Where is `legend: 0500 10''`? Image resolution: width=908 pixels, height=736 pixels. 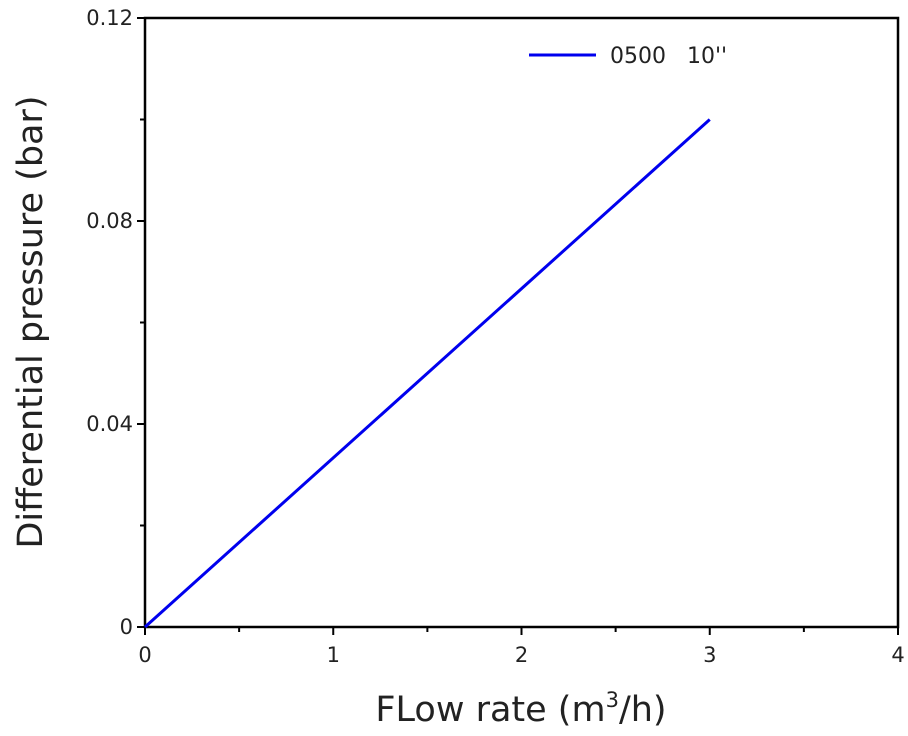 legend: 0500 10'' is located at coordinates (628, 56).